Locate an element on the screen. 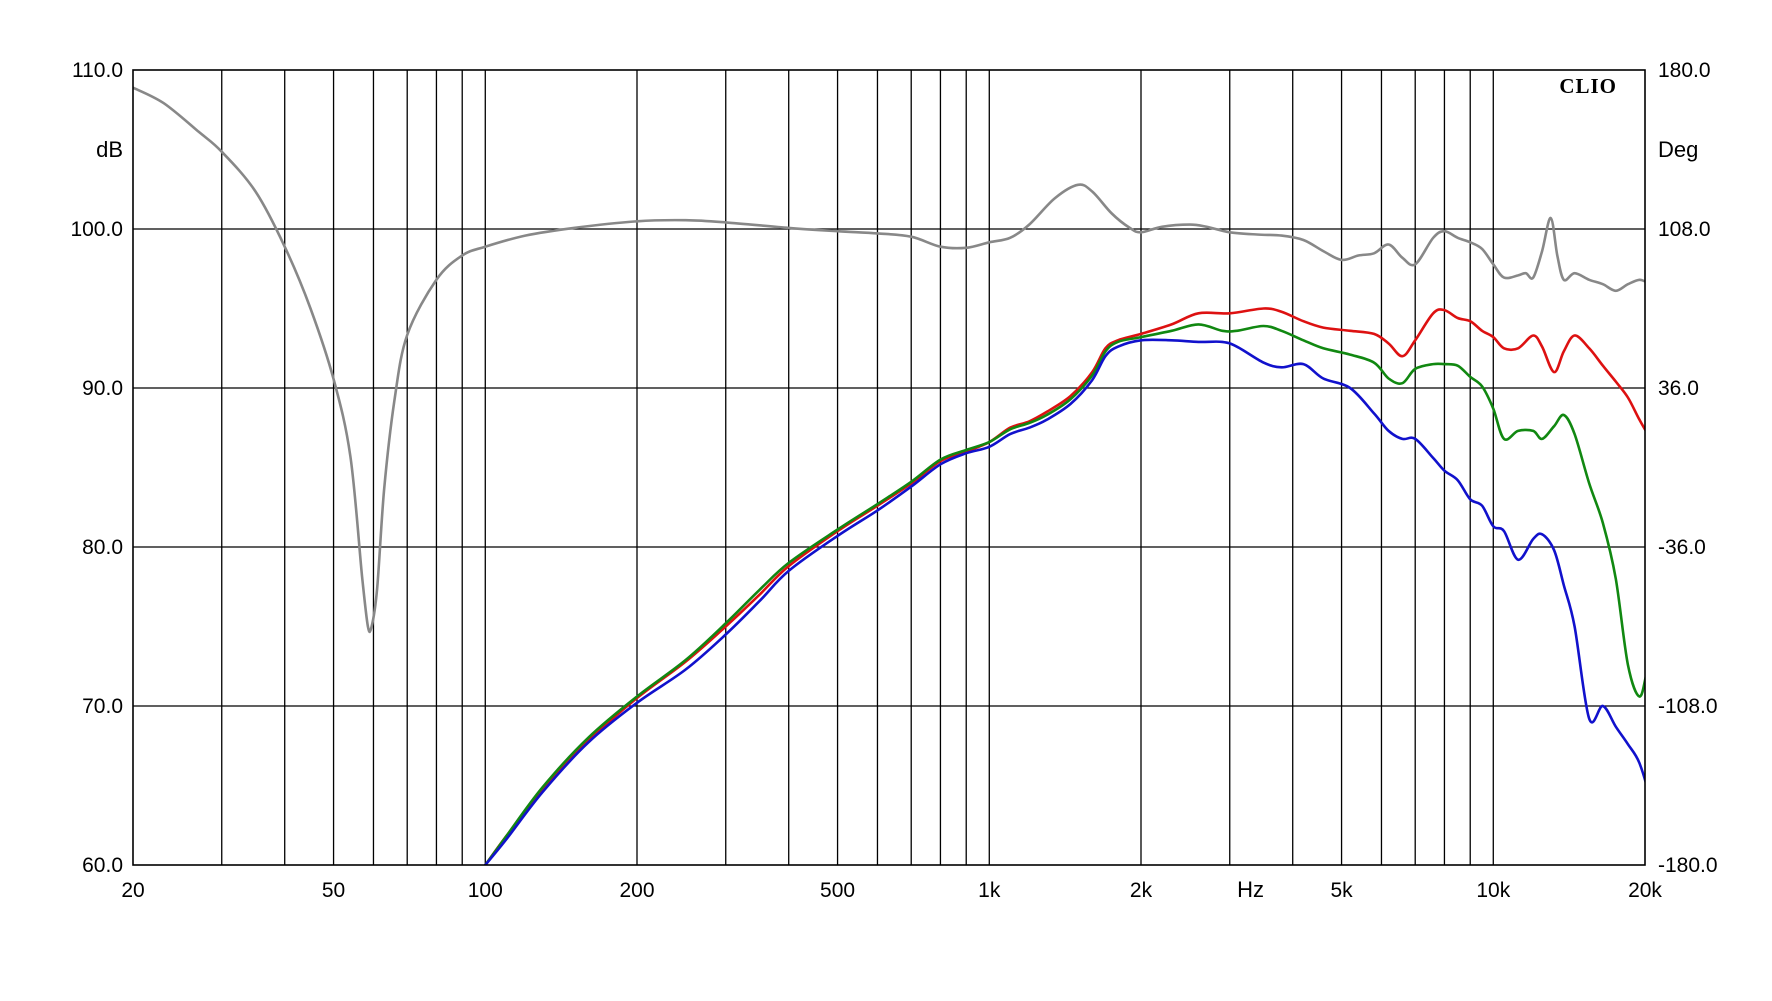 This screenshot has width=1772, height=1001. x-tick-label: 50 is located at coordinates (333, 890).